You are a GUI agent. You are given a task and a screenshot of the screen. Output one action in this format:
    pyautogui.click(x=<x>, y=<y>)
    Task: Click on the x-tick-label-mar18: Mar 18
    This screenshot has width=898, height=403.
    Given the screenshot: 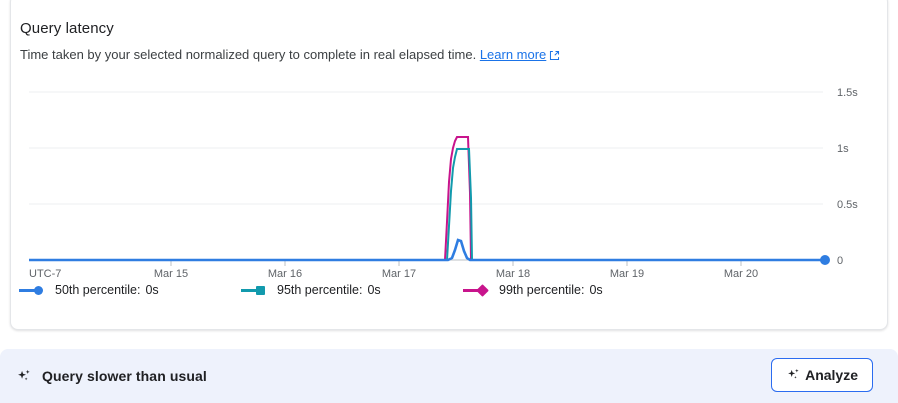 What is the action you would take?
    pyautogui.click(x=513, y=274)
    